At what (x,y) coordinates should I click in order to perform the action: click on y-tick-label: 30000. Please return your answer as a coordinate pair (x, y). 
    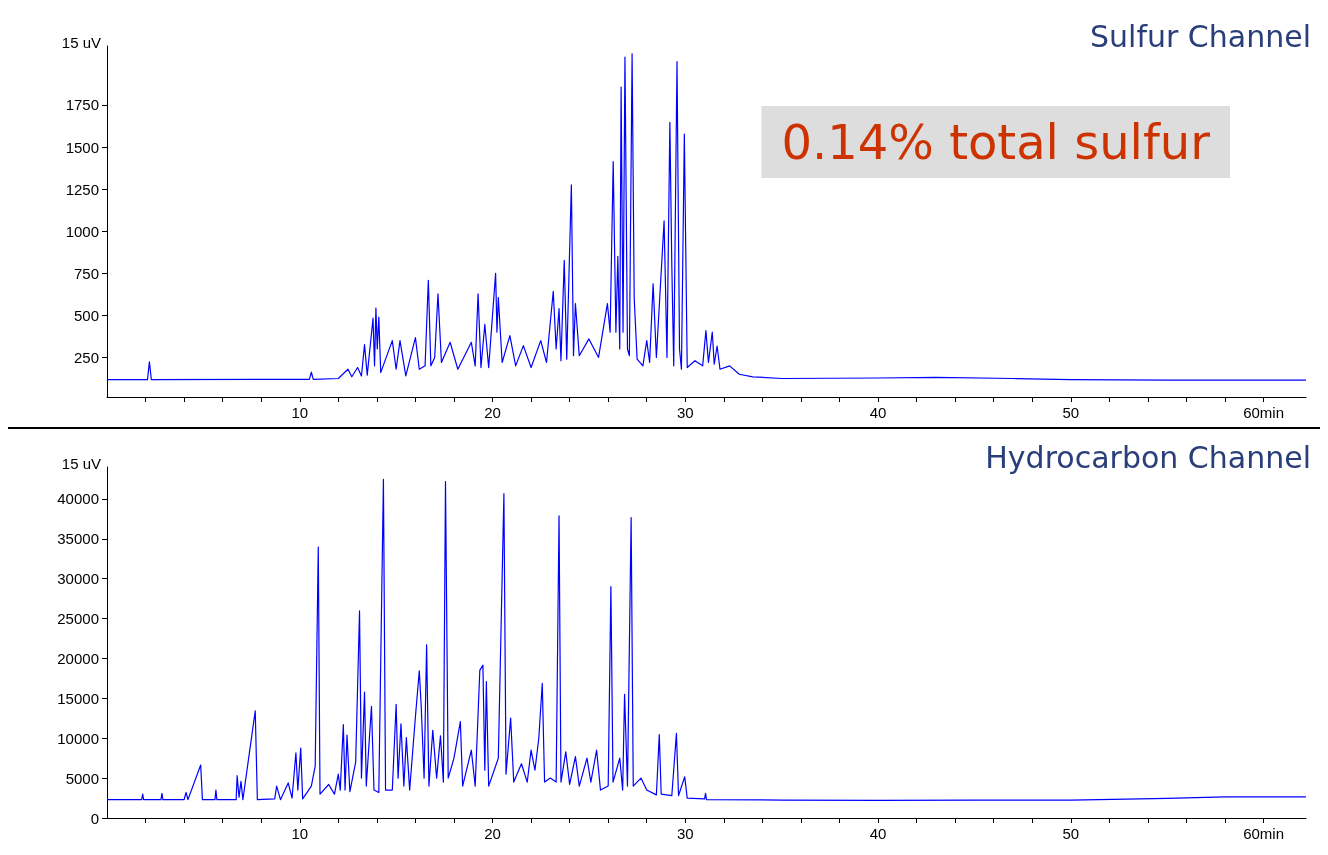
    Looking at the image, I should click on (78, 579).